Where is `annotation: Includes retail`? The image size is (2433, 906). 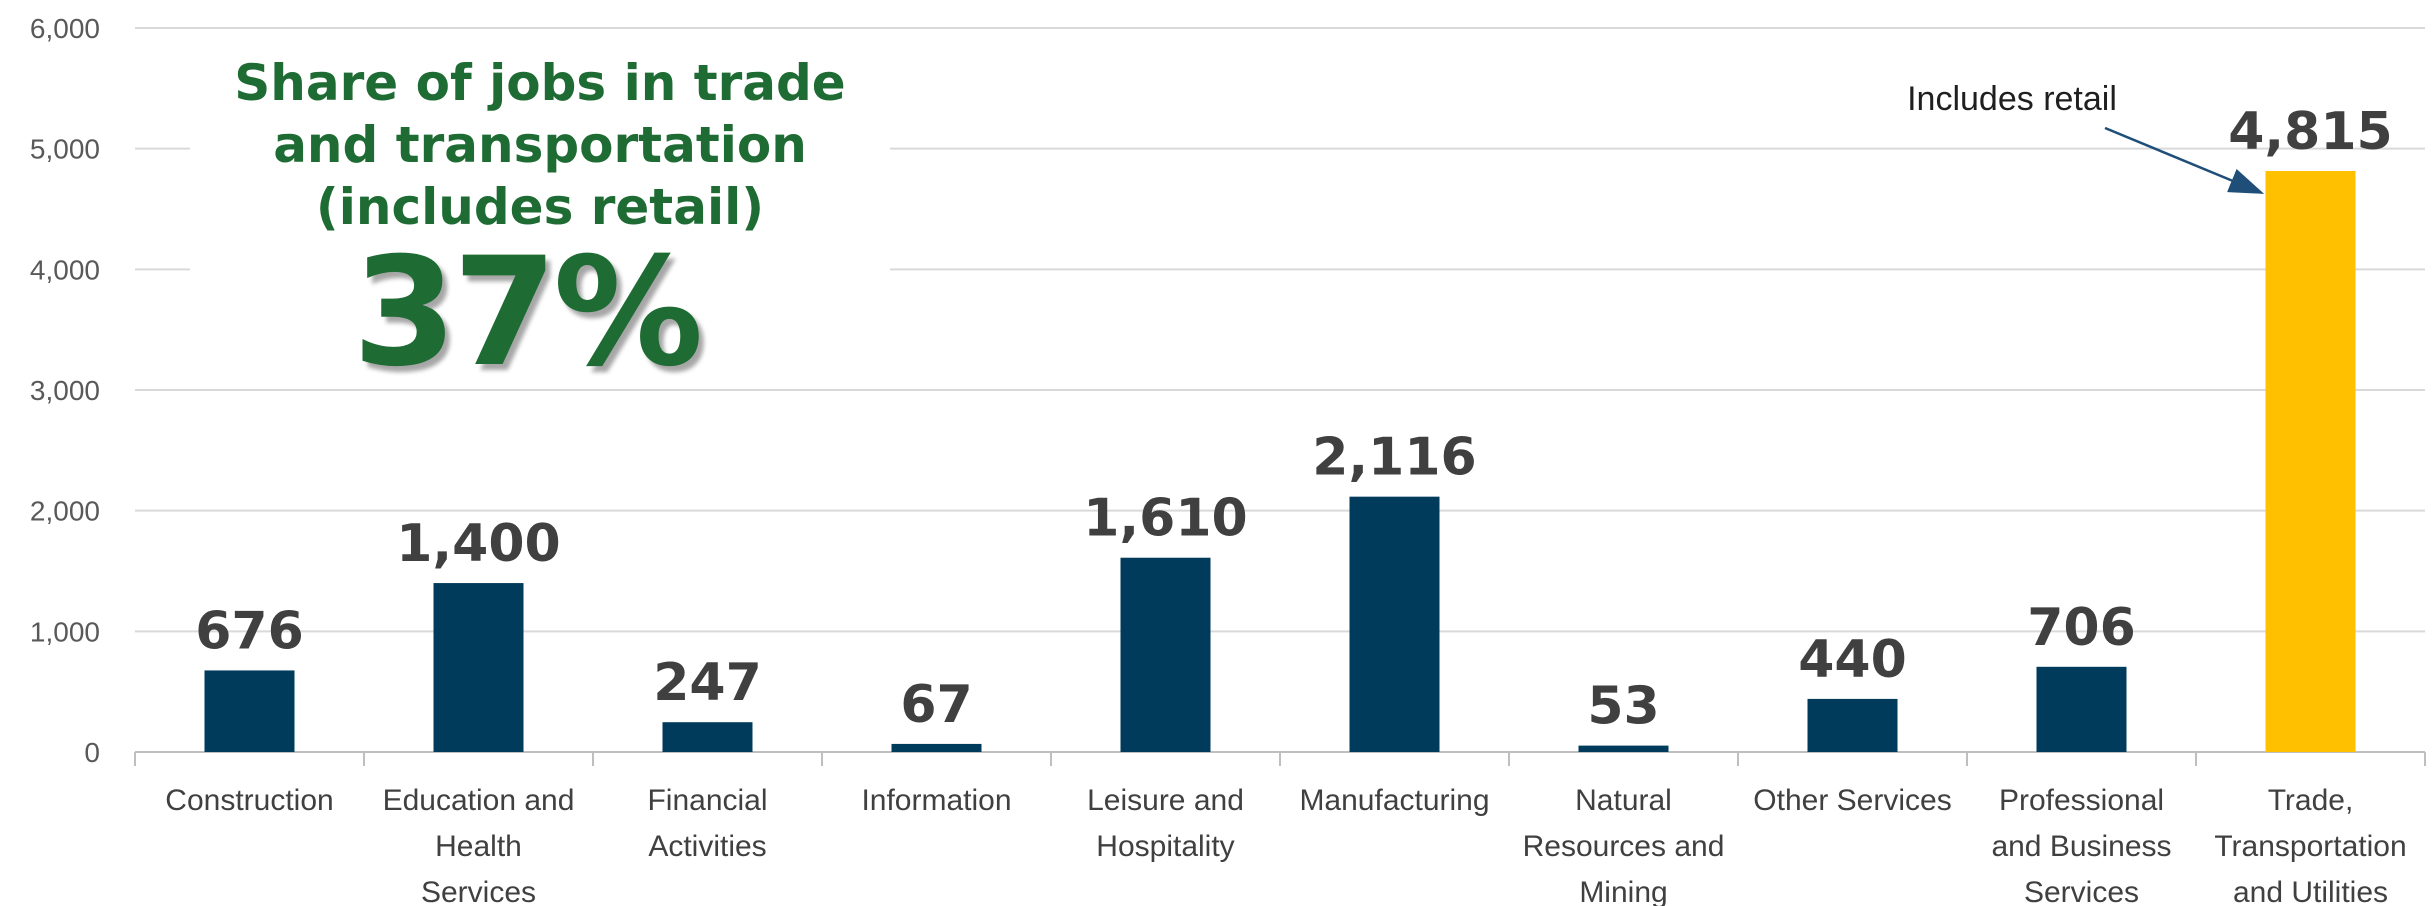
annotation: Includes retail is located at coordinates (2083, 136).